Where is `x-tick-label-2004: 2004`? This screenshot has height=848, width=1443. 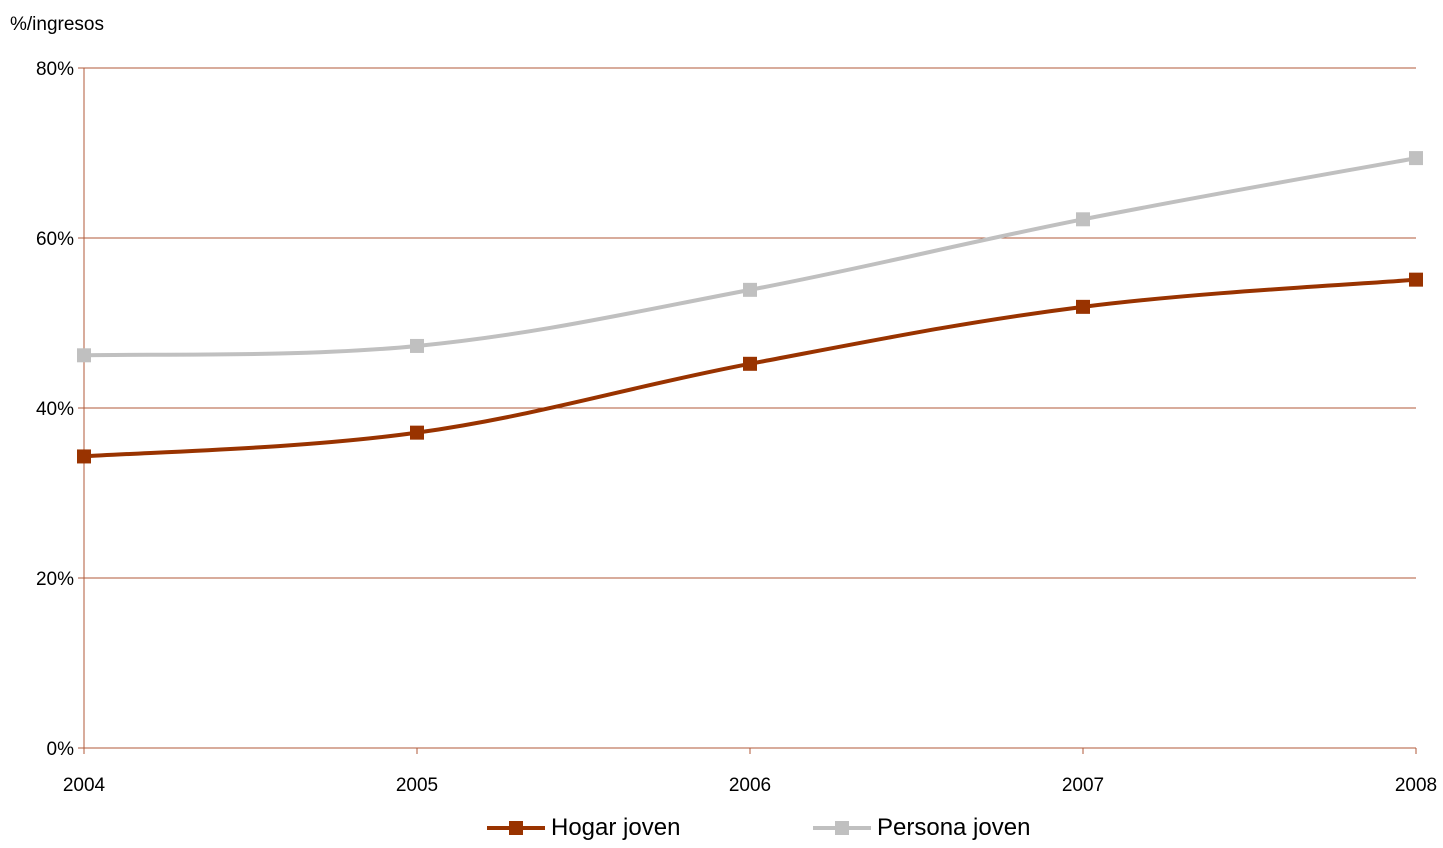 x-tick-label-2004: 2004 is located at coordinates (84, 785).